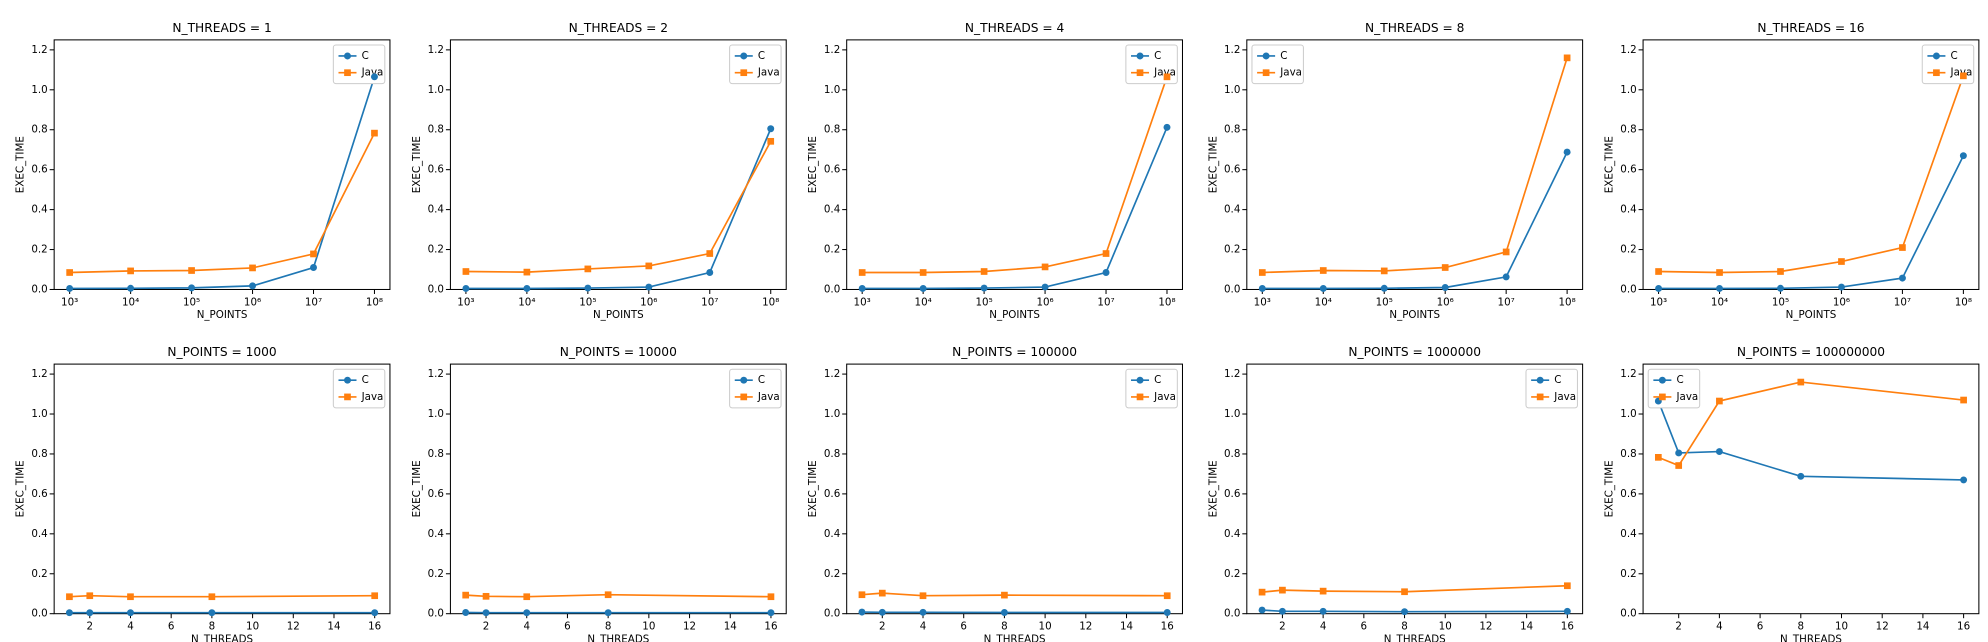  I want to click on subplot-title: N_THREADS = 4, so click(1015, 28).